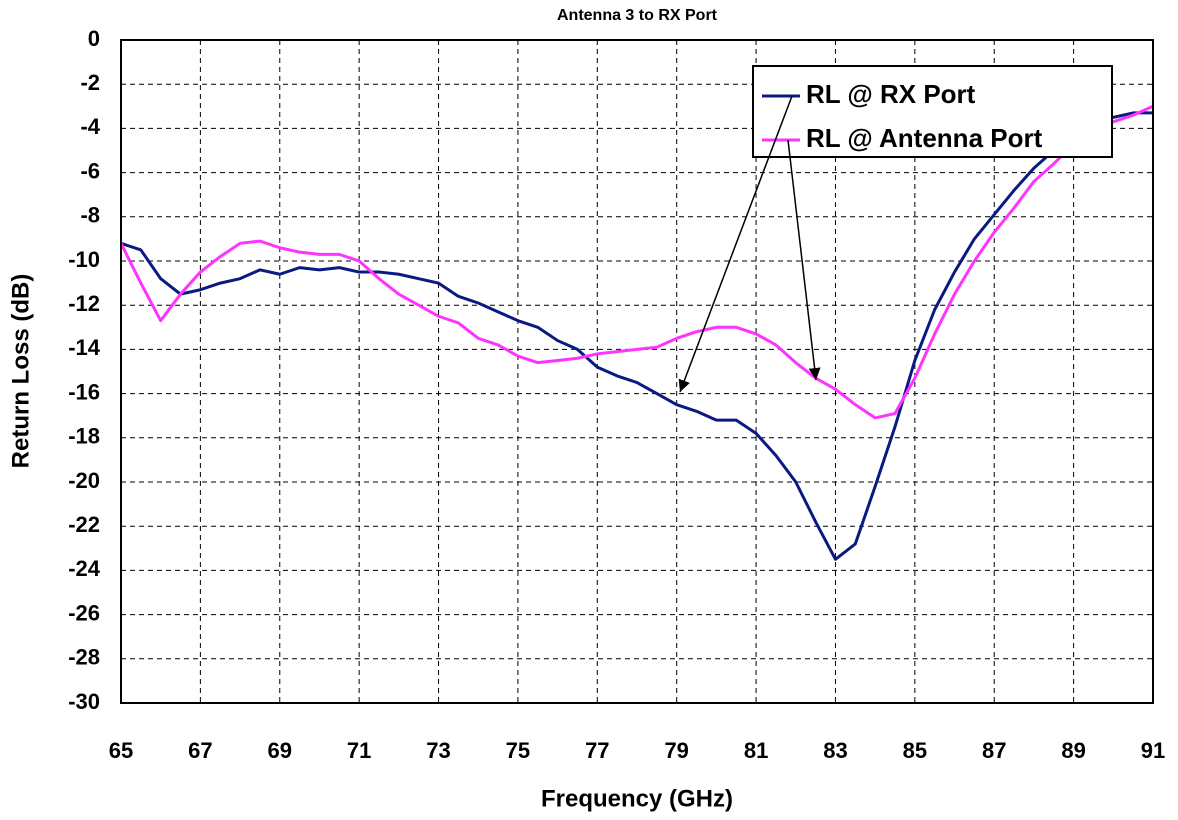 This screenshot has width=1178, height=820. I want to click on y-tick-label: -22, so click(84, 524).